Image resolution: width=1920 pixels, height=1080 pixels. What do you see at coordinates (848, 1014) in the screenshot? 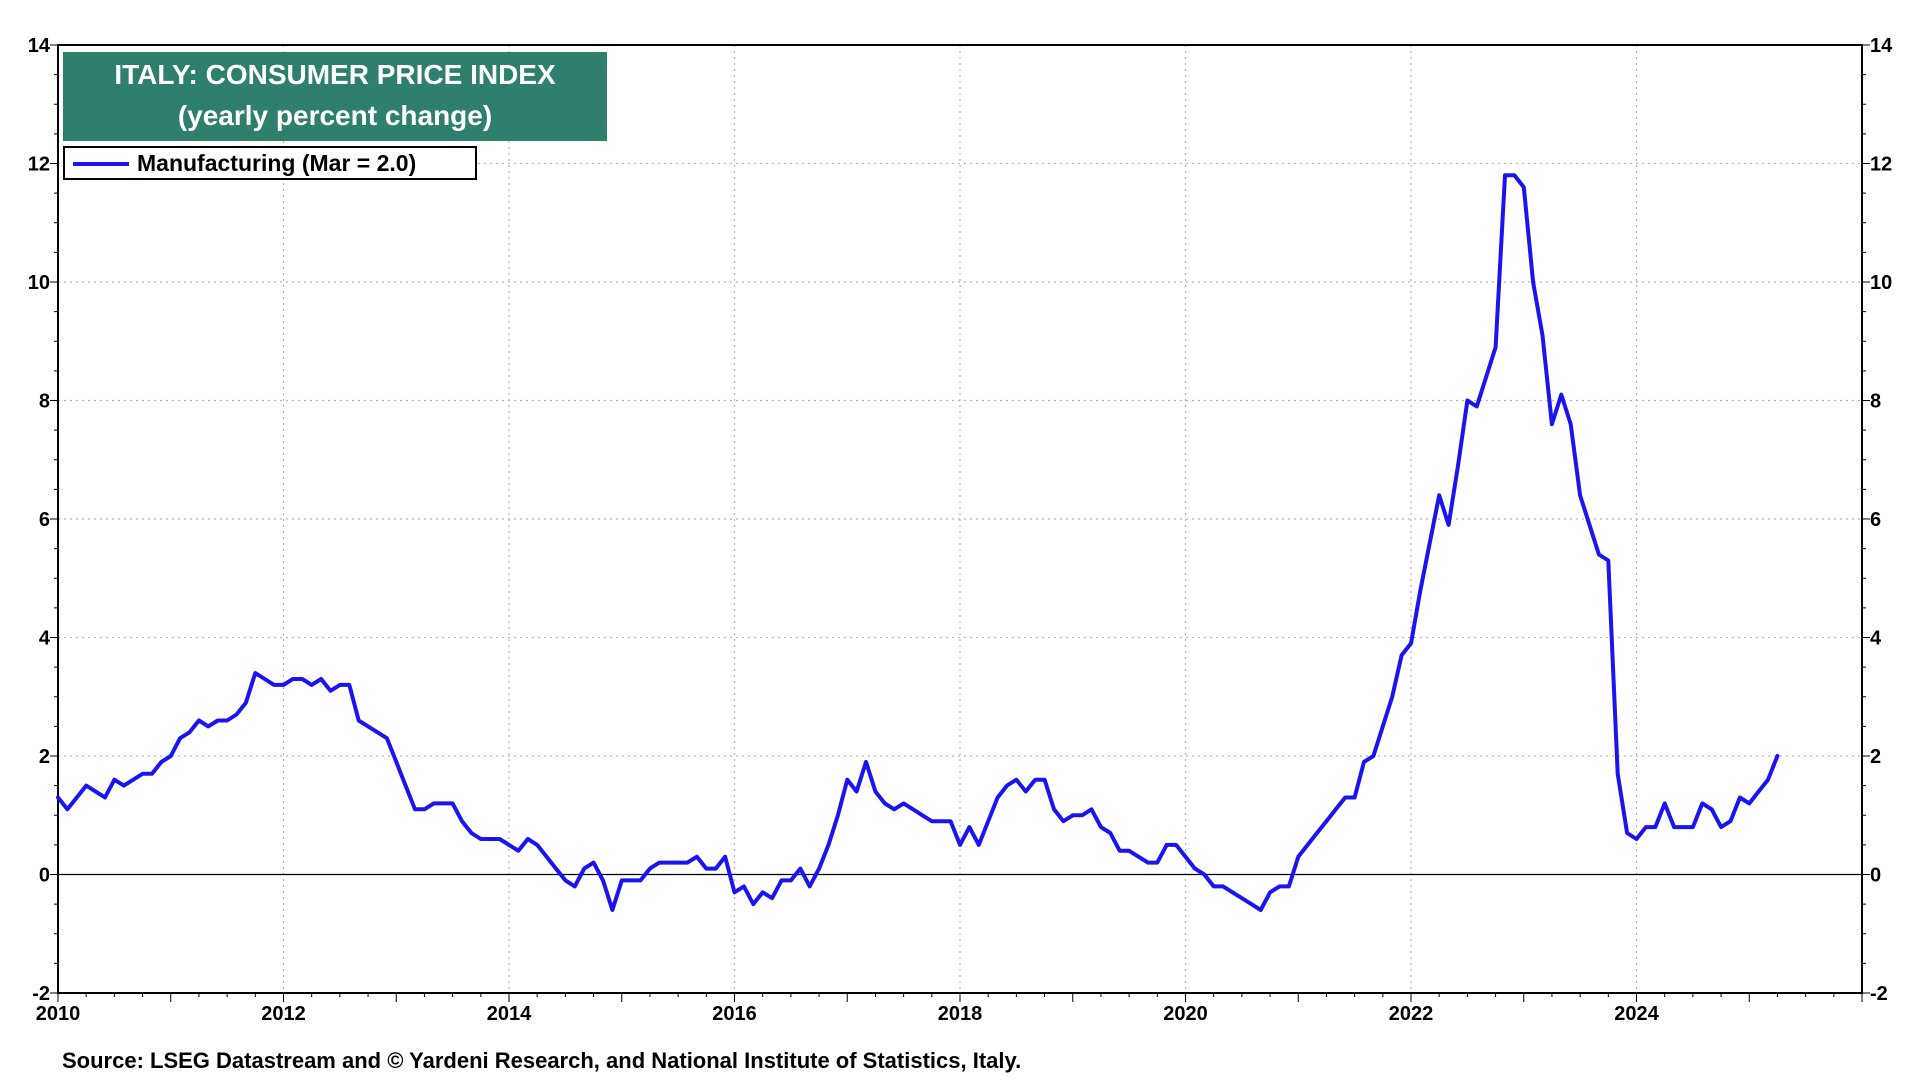
I see `x-axis-labels: 2010 2012 2014 2016 2018 2020 2022 2024` at bounding box center [848, 1014].